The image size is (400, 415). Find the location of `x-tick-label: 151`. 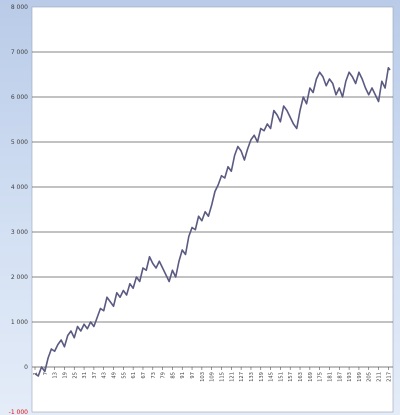

x-tick-label: 151 is located at coordinates (281, 377).